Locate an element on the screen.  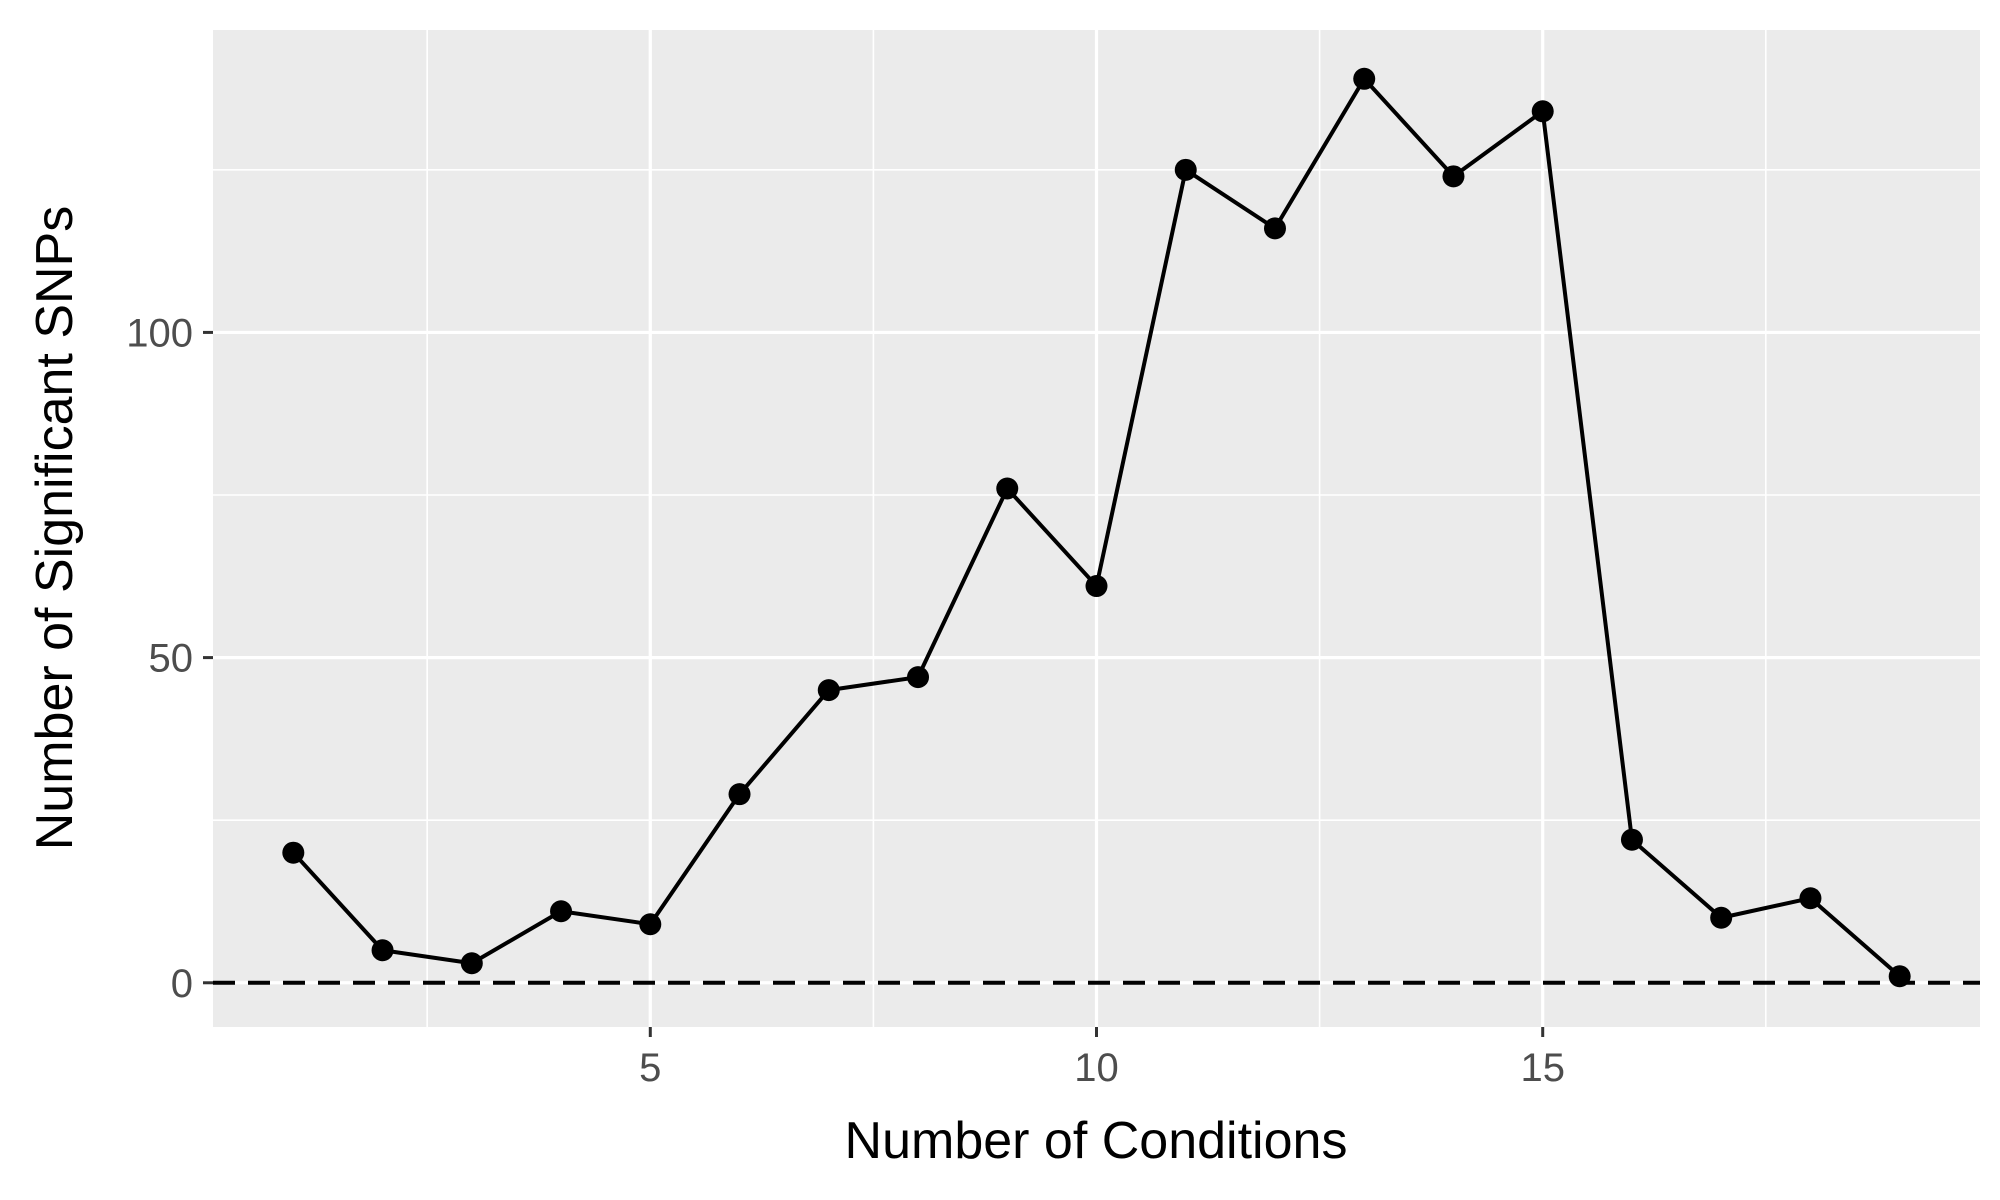
x-axis-title: Number of Conditions is located at coordinates (1096, 1141).